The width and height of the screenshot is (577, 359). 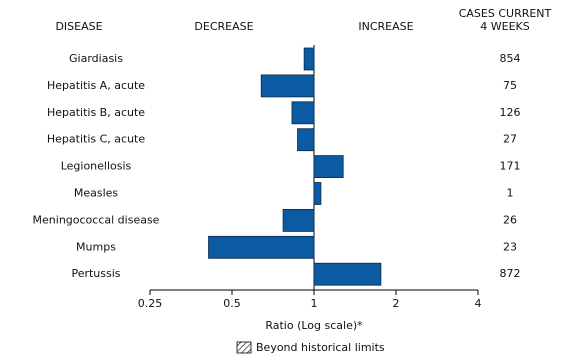 What do you see at coordinates (314, 303) in the screenshot?
I see `x-tick-label: 1` at bounding box center [314, 303].